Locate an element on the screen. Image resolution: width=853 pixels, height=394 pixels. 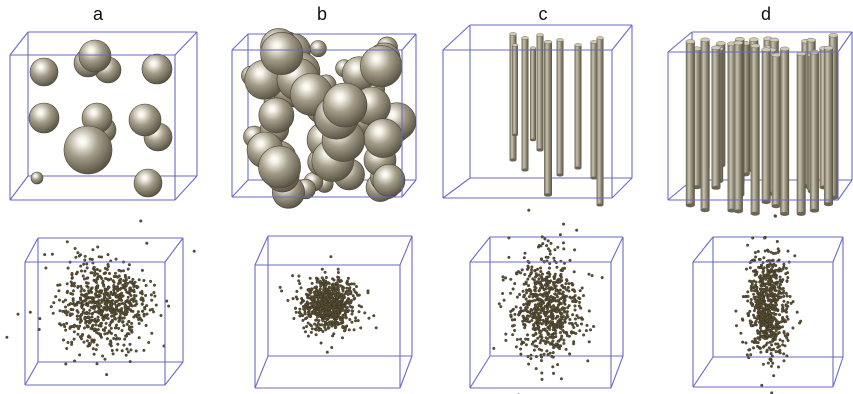
cylinder-base is located at coordinates (578, 168).